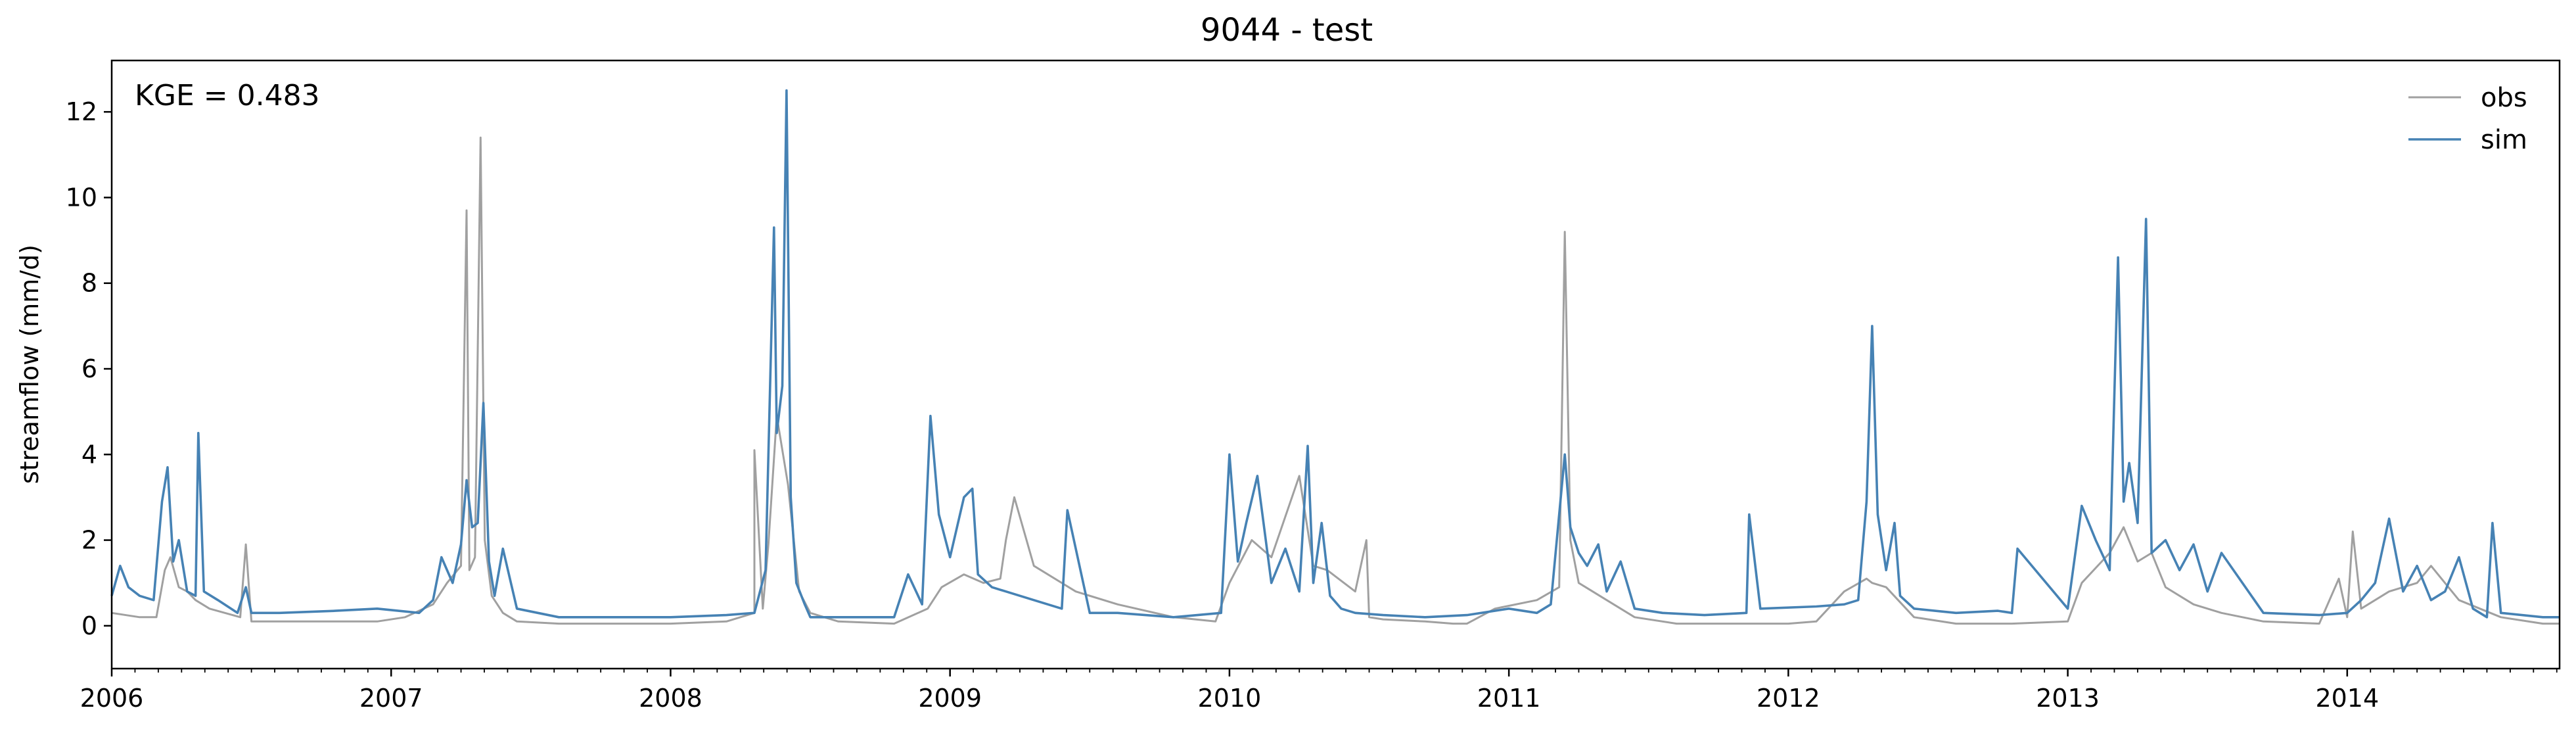 The width and height of the screenshot is (2576, 735). Describe the element at coordinates (1509, 698) in the screenshot. I see `x-tick-label: 2011` at that location.